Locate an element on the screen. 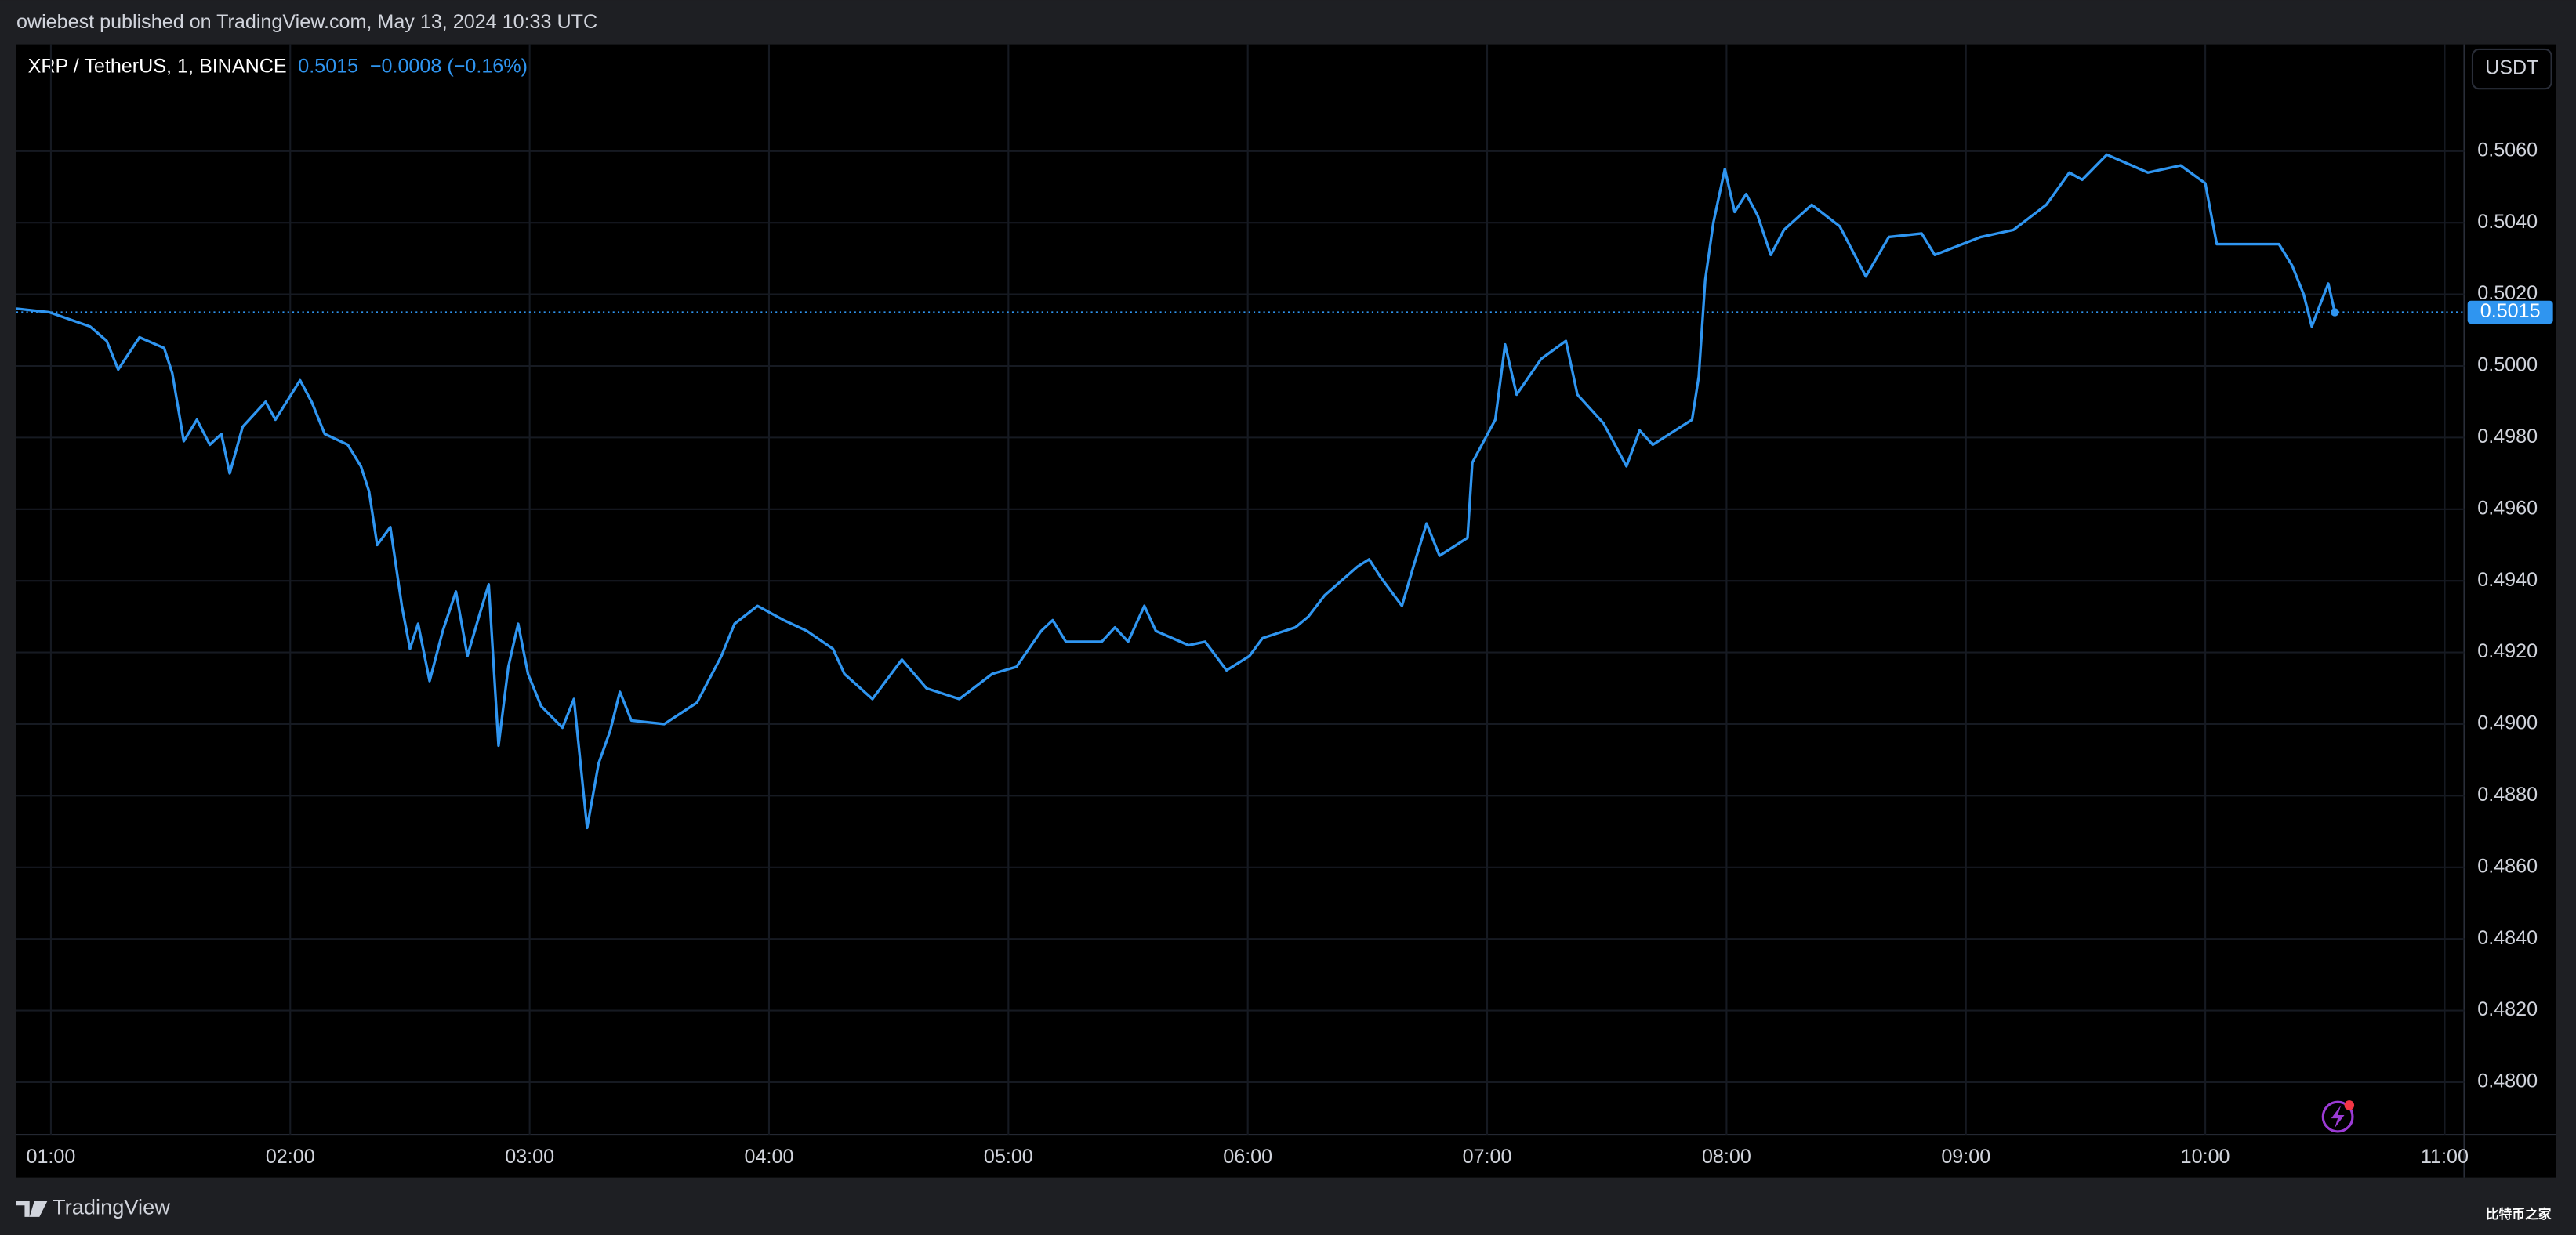  y-tick-label: 0.5020 is located at coordinates (2508, 293).